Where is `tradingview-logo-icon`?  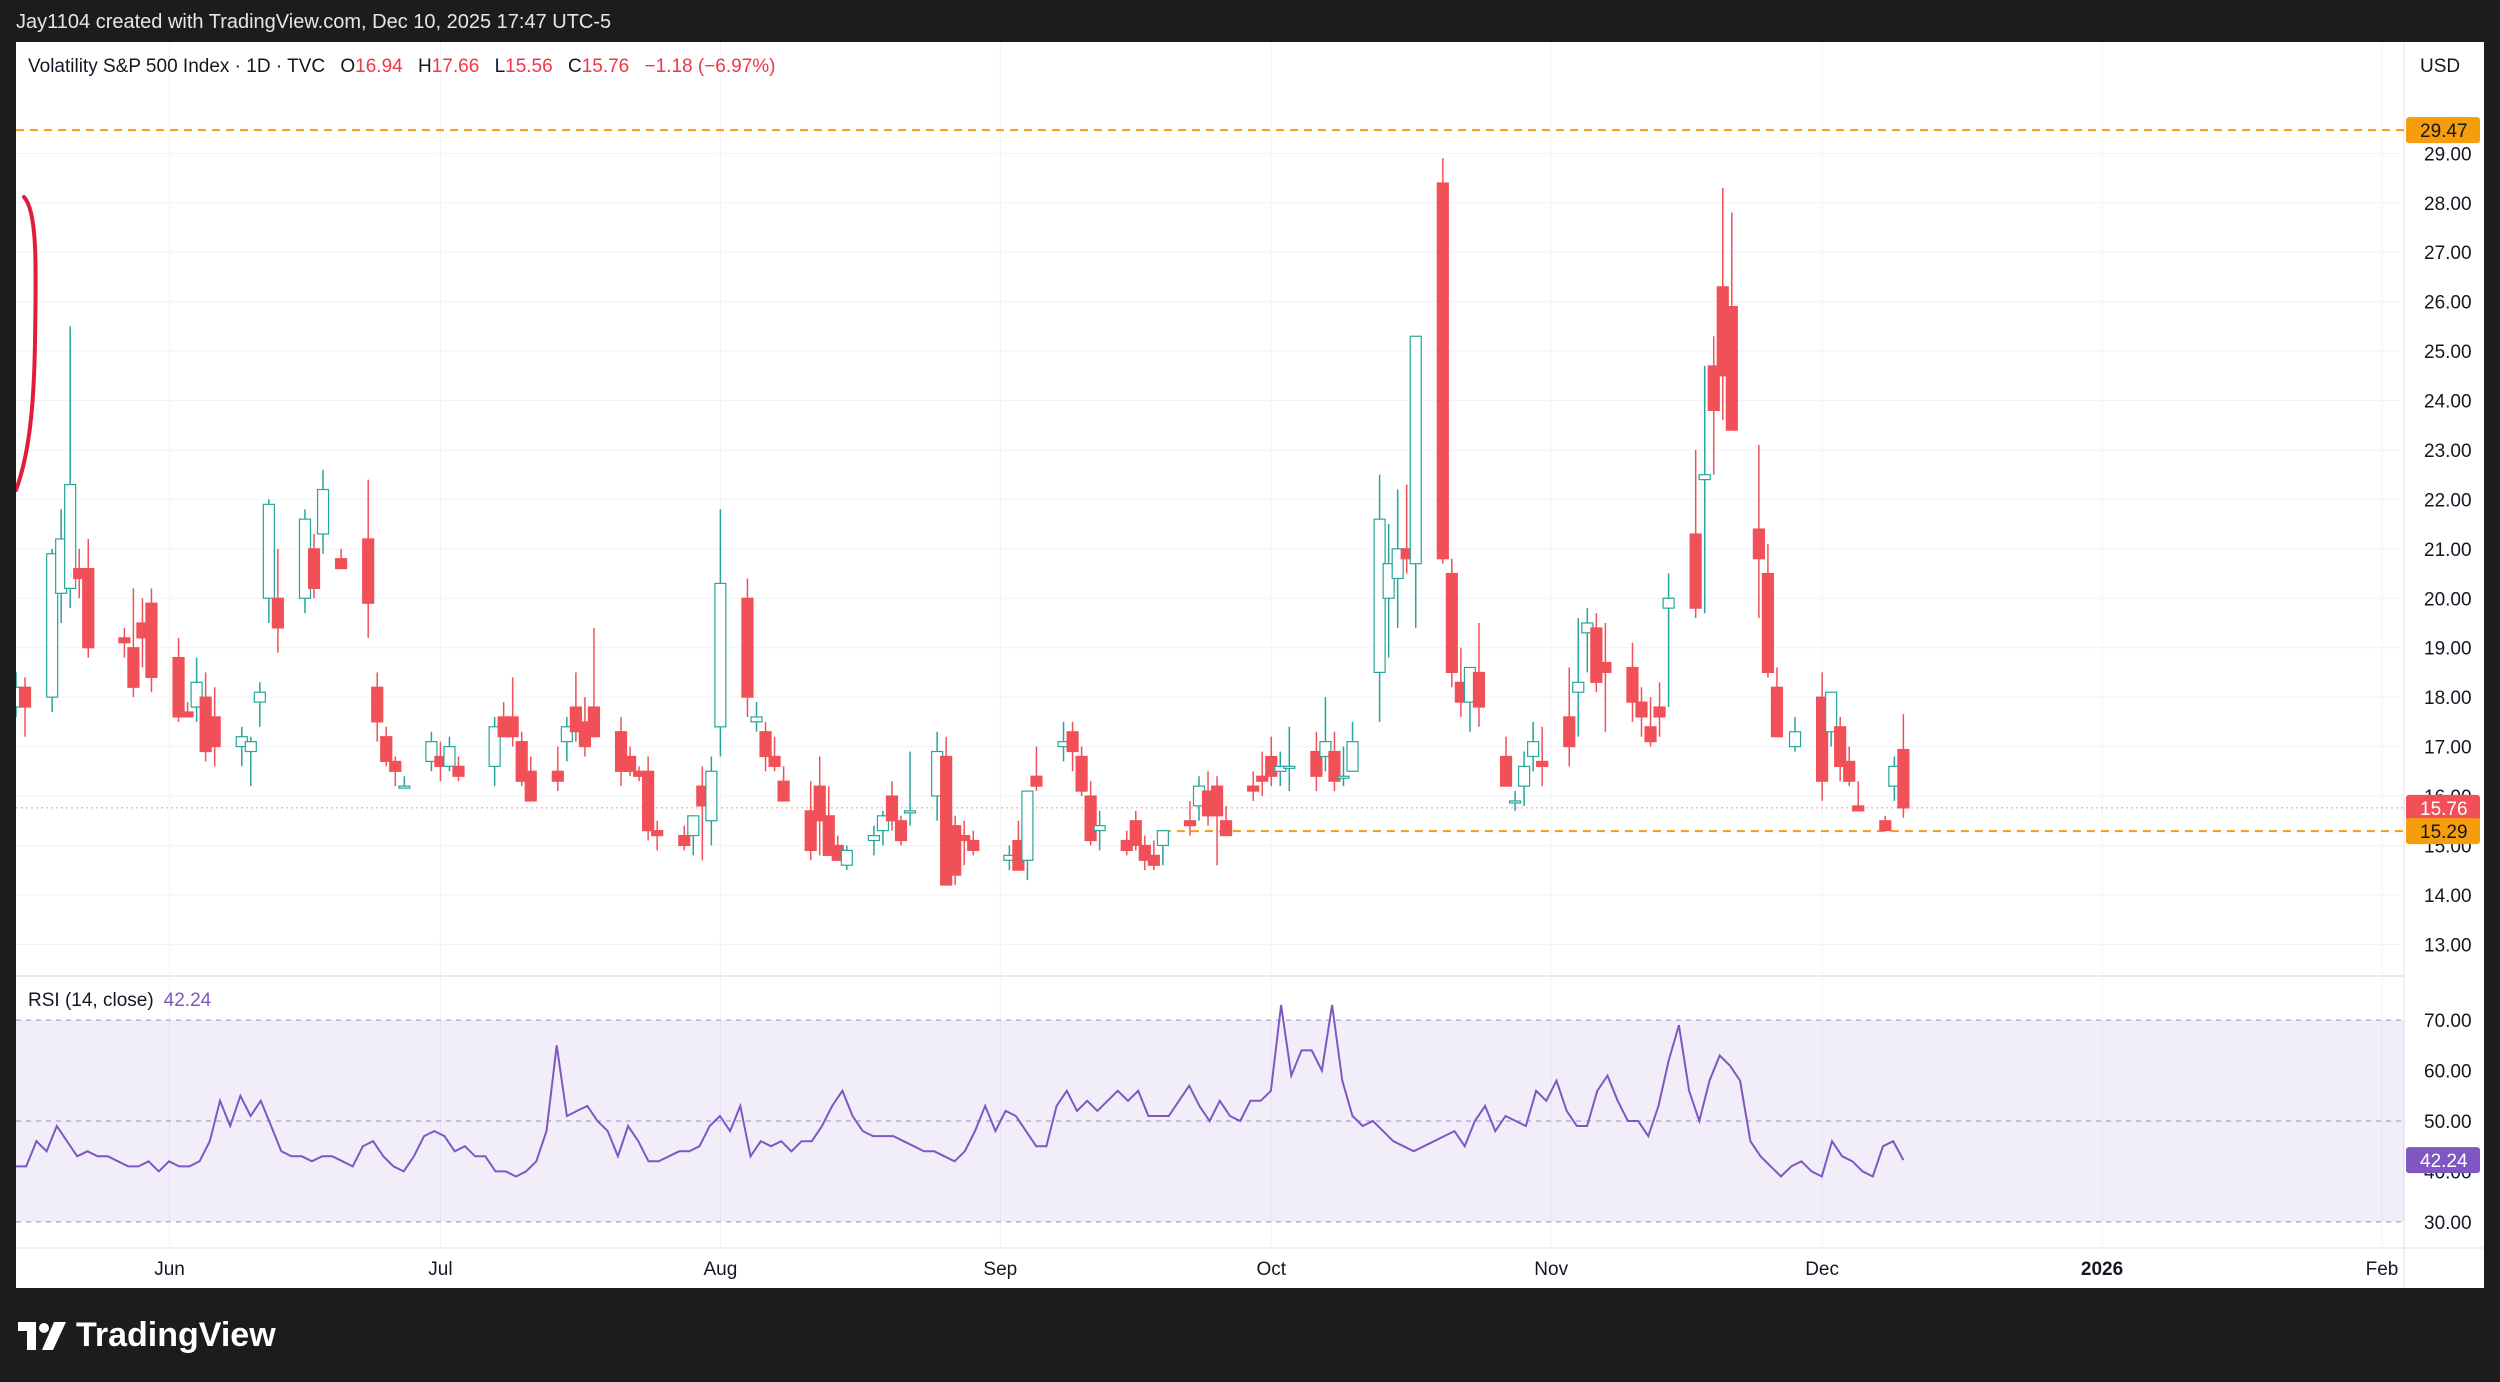 tradingview-logo-icon is located at coordinates (42, 1335).